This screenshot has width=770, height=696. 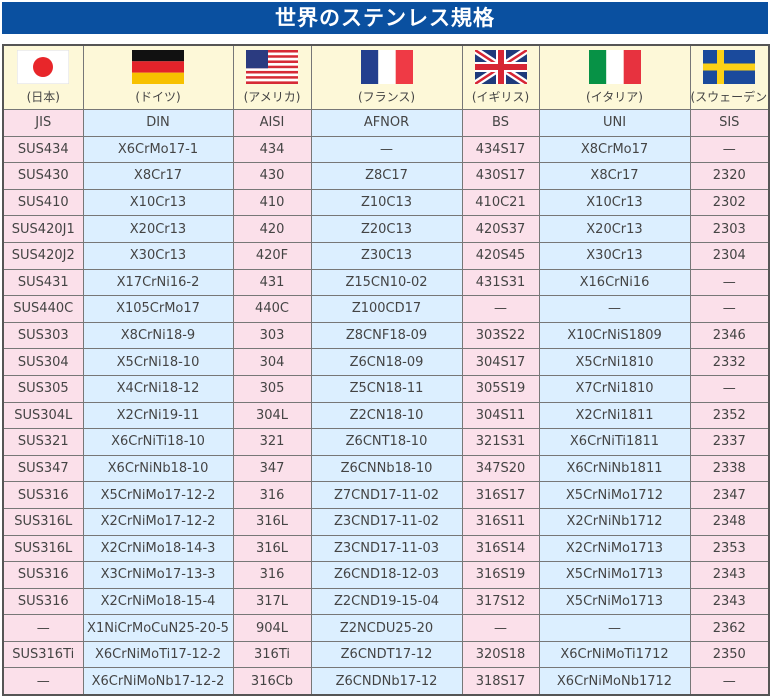 I want to click on table-cell: X6CrNiNb18-10, so click(x=158, y=468).